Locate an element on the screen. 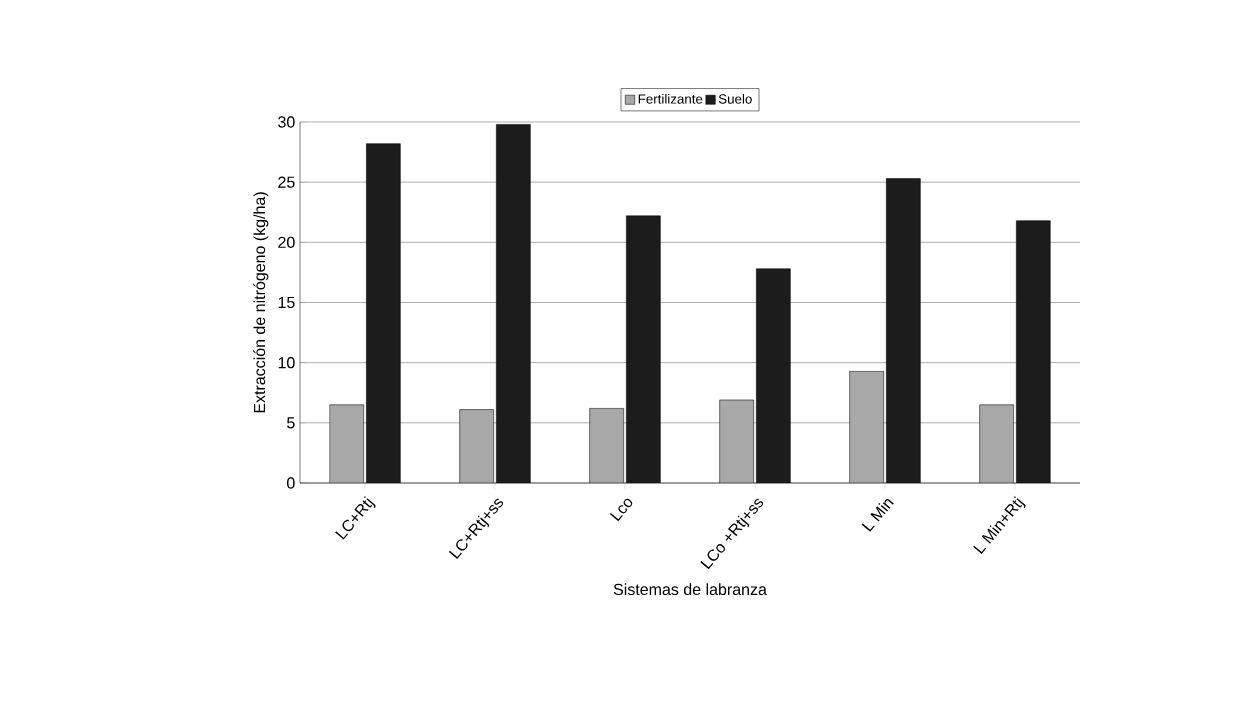  legend-label: Suelo is located at coordinates (735, 98).